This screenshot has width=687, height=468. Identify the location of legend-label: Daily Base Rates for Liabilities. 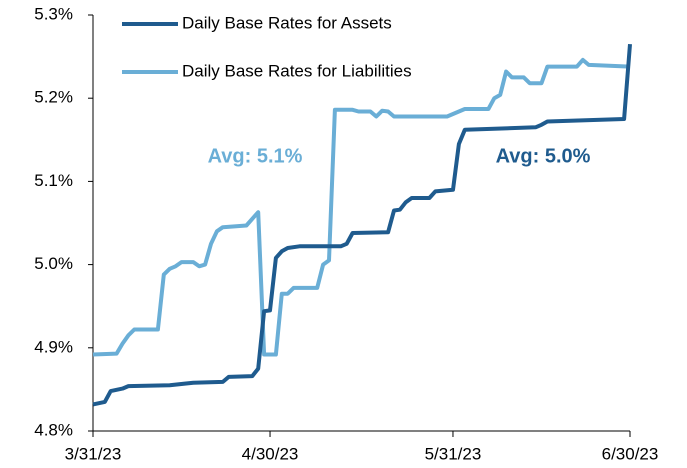
(297, 70).